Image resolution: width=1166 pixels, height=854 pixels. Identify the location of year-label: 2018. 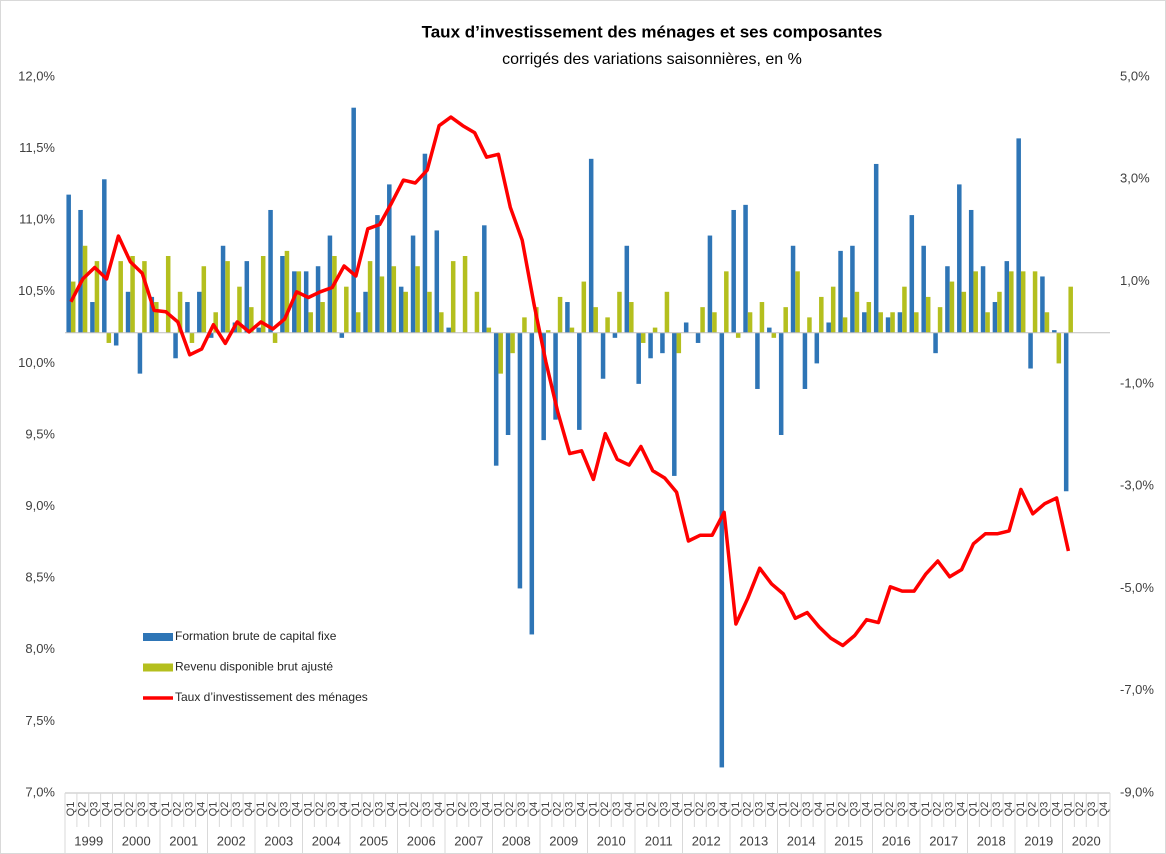
(991, 840).